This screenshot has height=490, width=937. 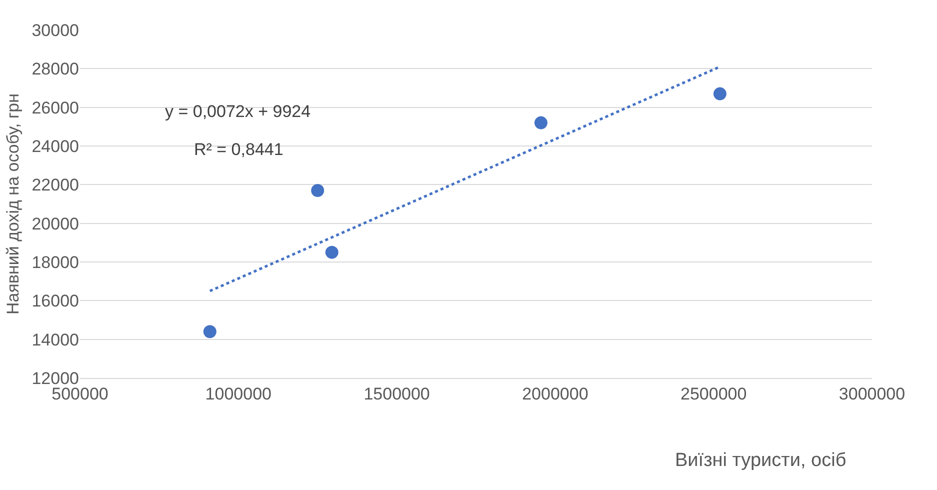 What do you see at coordinates (55, 146) in the screenshot?
I see `y-tick-label: 24000` at bounding box center [55, 146].